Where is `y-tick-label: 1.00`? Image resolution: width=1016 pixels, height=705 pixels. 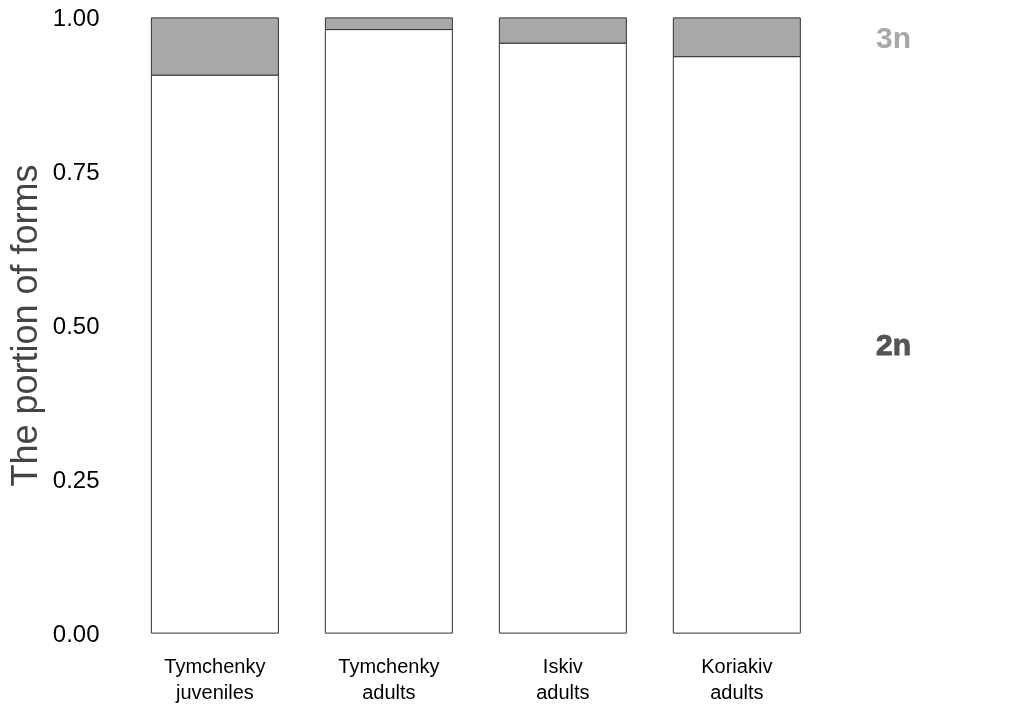
y-tick-label: 1.00 is located at coordinates (76, 18).